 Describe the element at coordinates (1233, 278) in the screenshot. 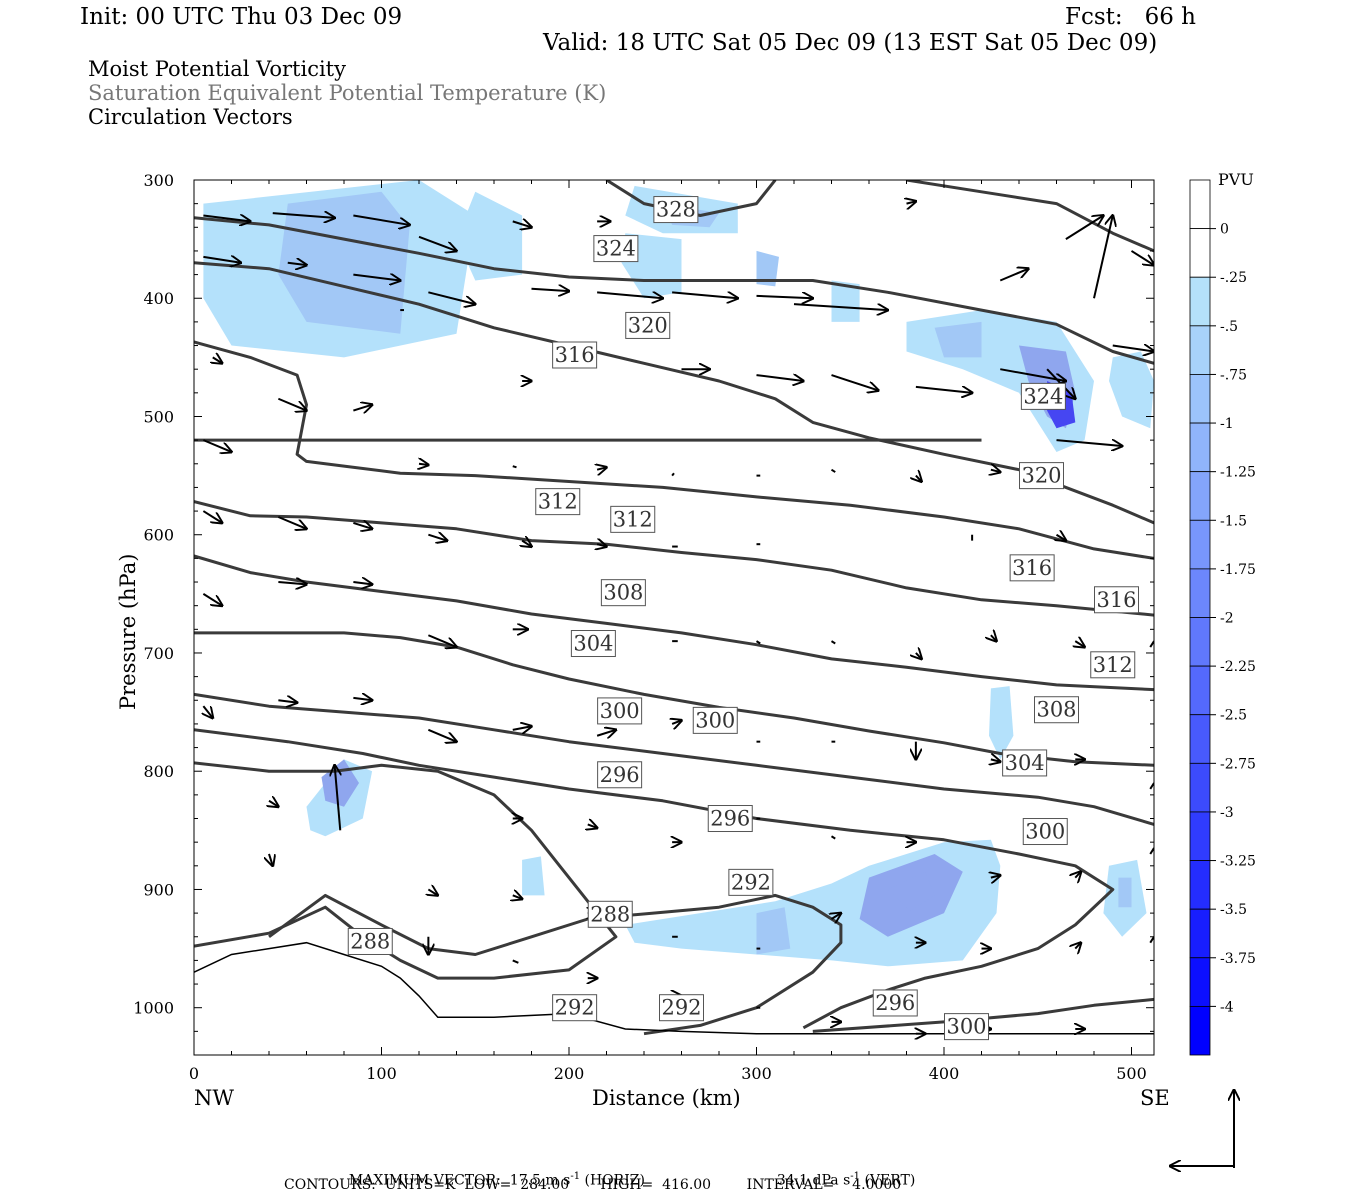

I see `colorbar-label: -.25` at that location.